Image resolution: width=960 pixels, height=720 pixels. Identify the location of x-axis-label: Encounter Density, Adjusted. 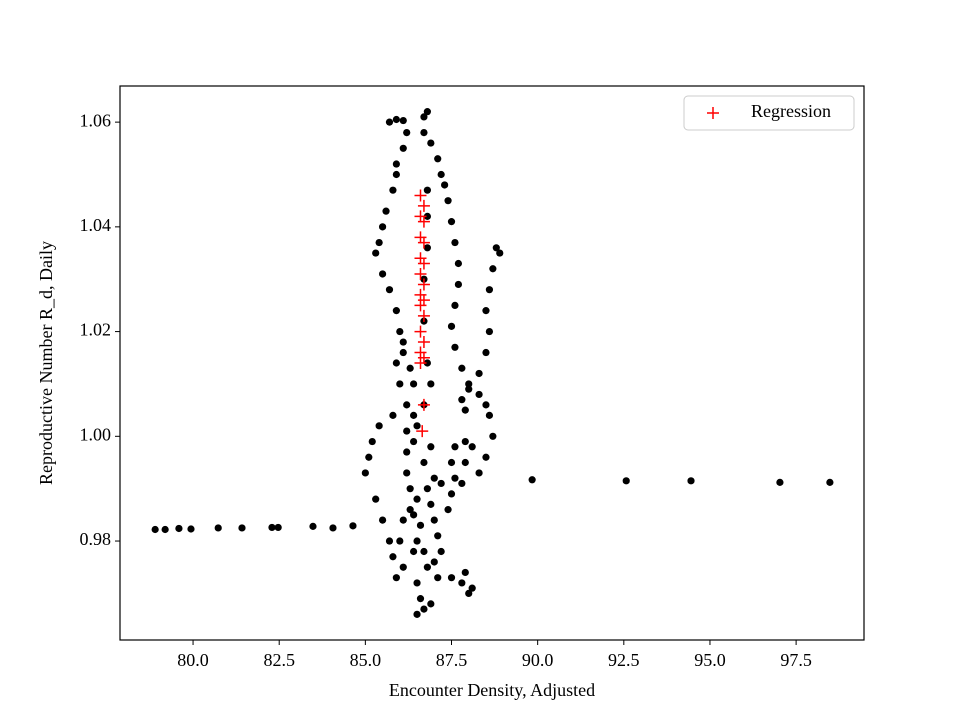
(492, 690).